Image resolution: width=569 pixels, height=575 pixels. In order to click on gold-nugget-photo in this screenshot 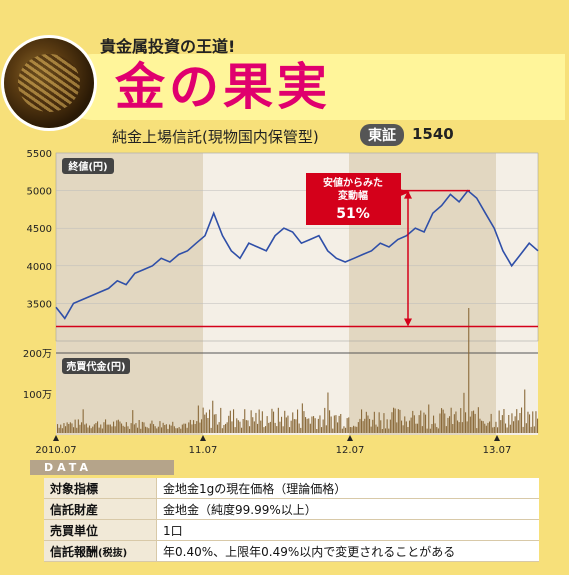, I will do `click(49, 83)`.